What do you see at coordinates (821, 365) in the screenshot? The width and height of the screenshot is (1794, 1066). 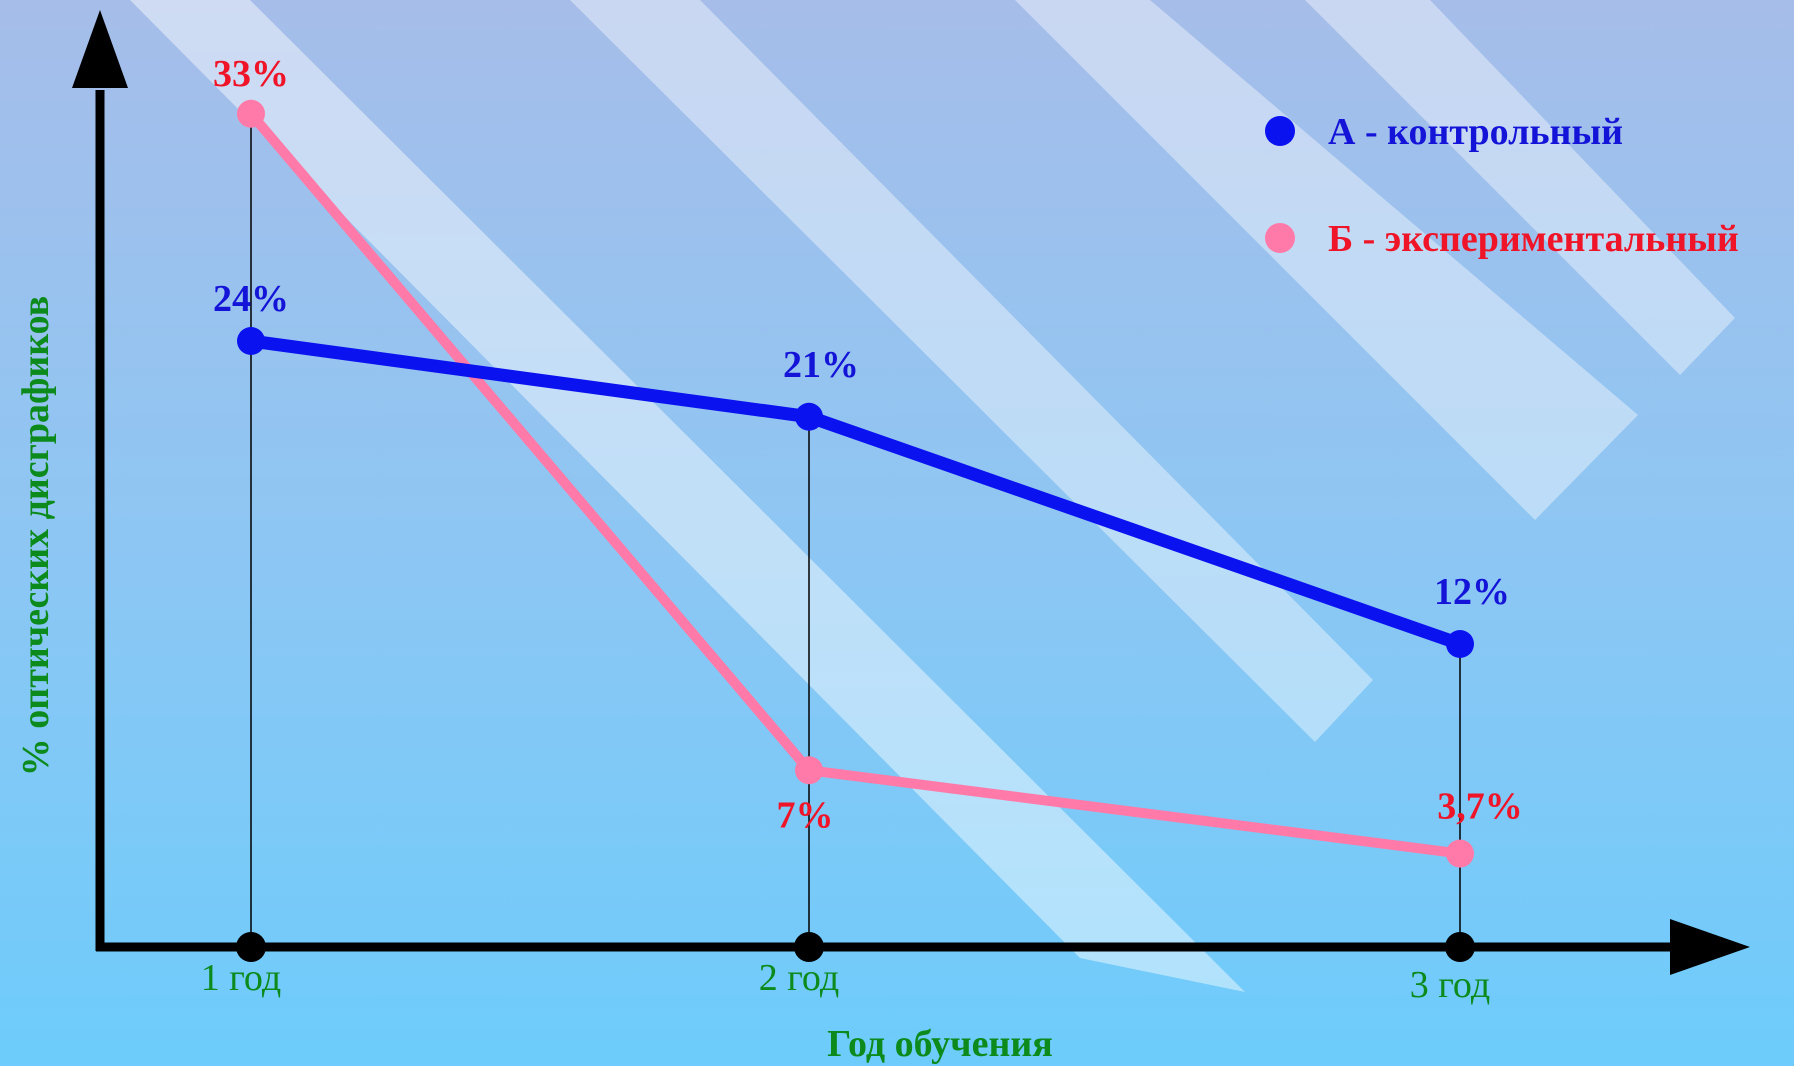 I see `data-label: 21%` at bounding box center [821, 365].